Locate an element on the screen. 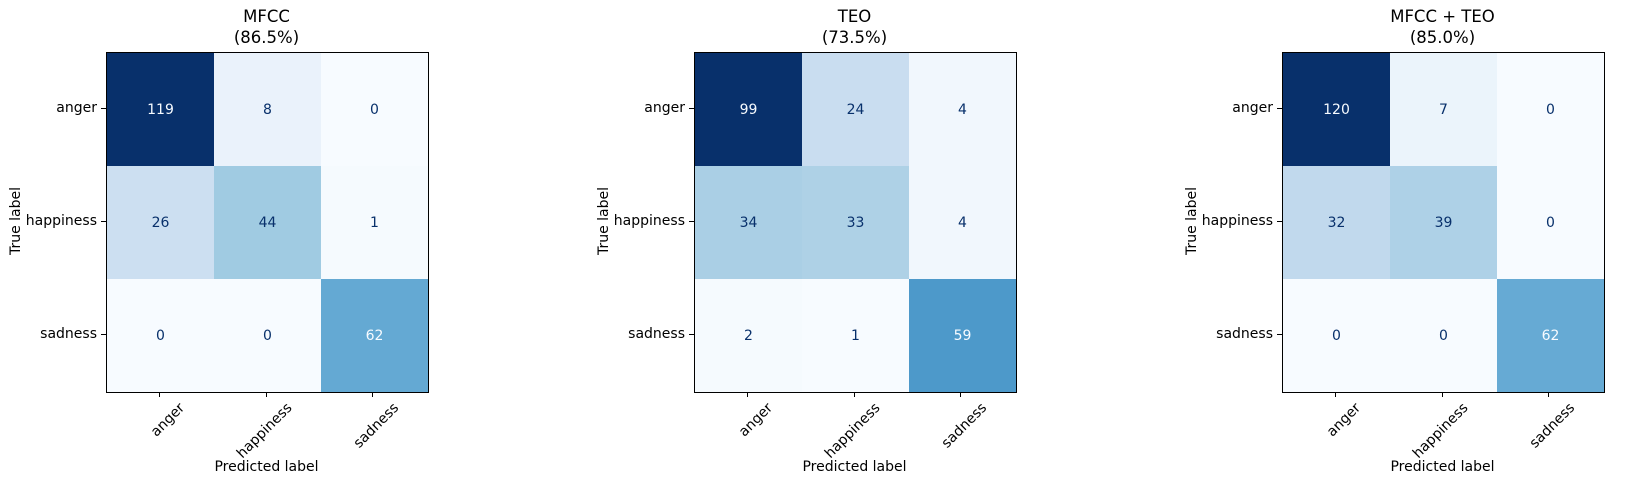 The width and height of the screenshot is (1639, 490). matrix-cell: 7 is located at coordinates (1443, 109).